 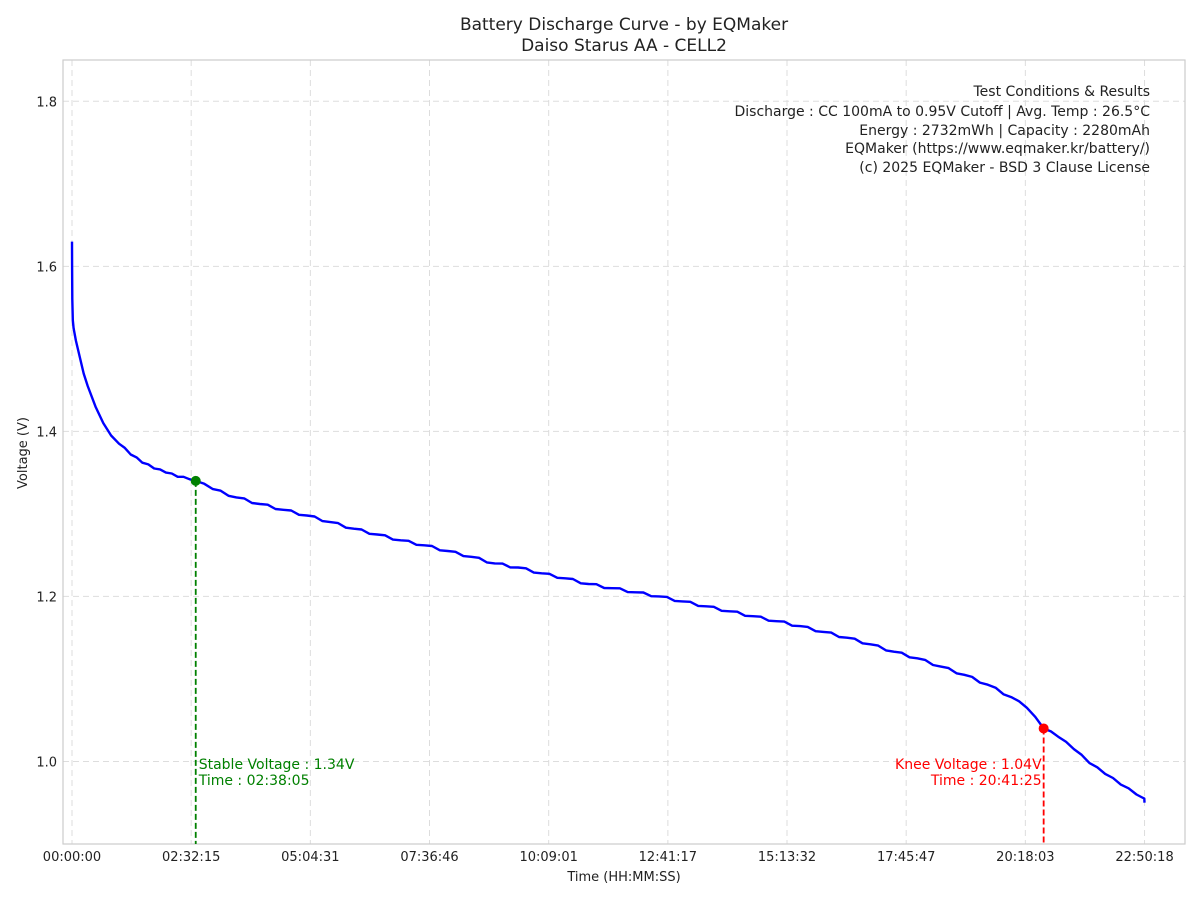 I want to click on knee-annotation: Knee Voltage : 1.04V Time : 20:41:25, so click(x=968, y=773).